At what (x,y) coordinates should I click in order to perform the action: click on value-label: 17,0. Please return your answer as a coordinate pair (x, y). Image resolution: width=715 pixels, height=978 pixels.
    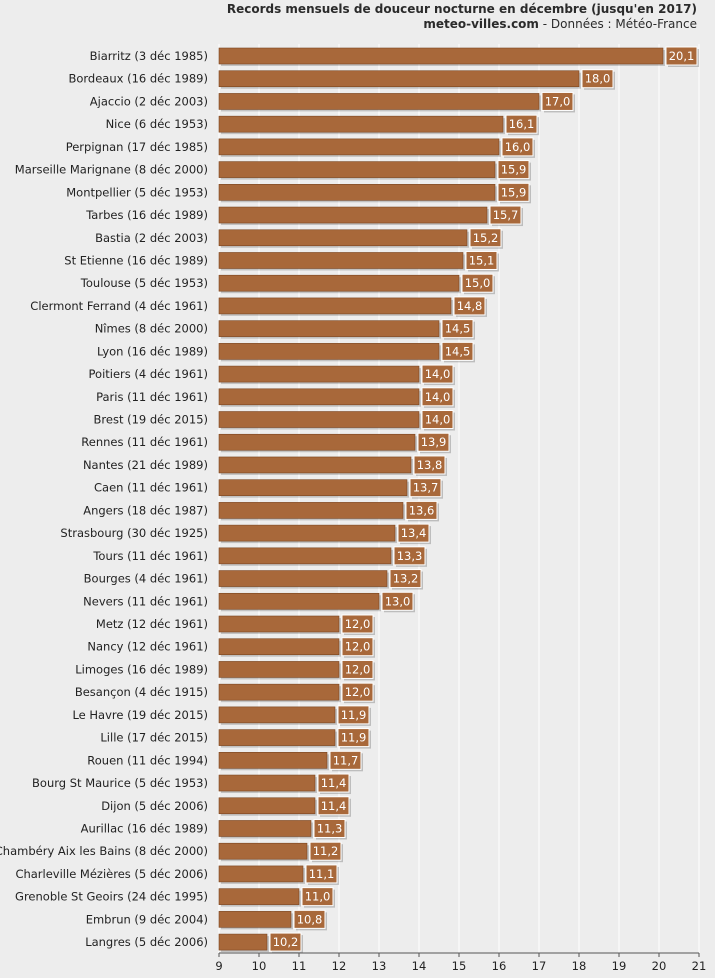
    Looking at the image, I should click on (558, 101).